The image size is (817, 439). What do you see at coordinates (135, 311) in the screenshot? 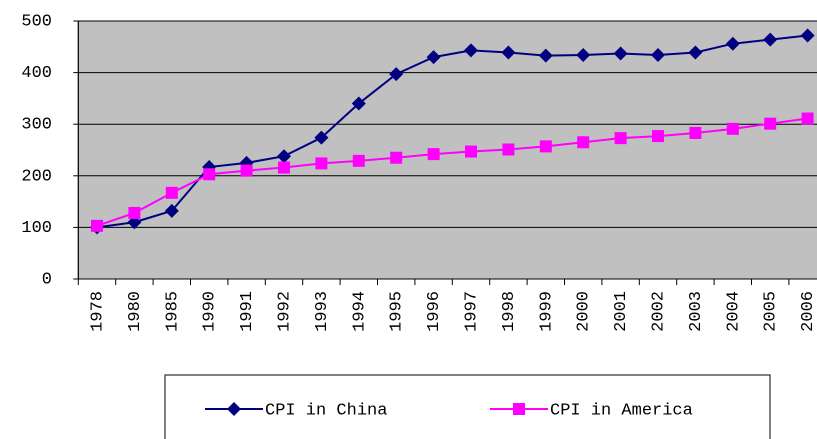
I see `x-tick-label: 1980` at bounding box center [135, 311].